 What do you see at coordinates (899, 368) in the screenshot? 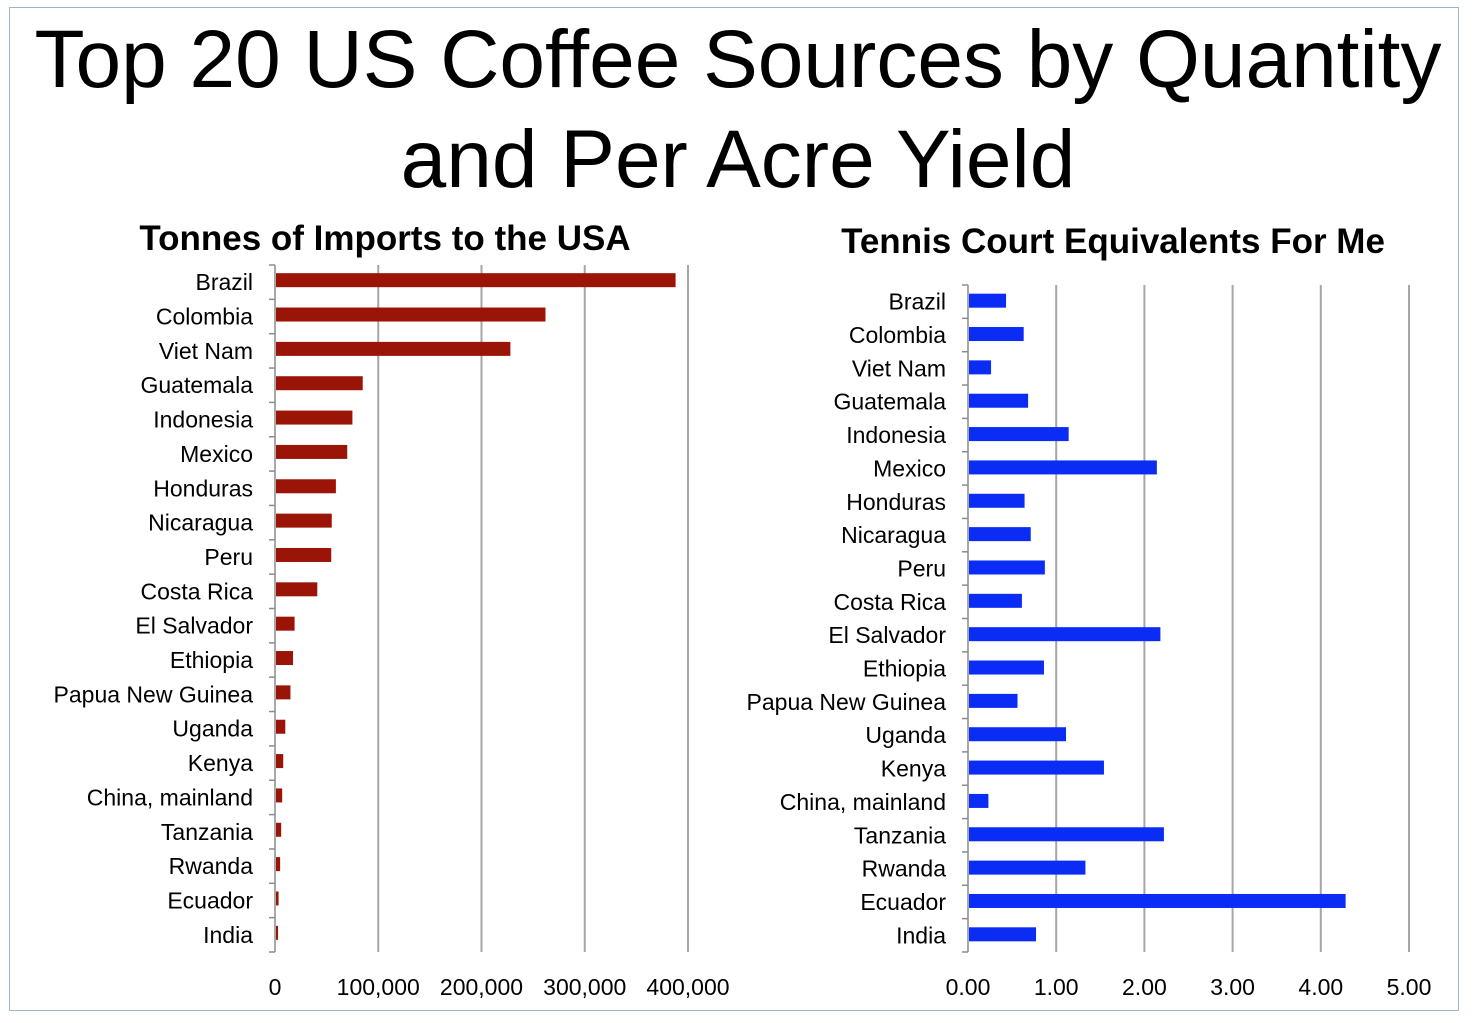
I see `tennis-category-label: Viet Nam` at bounding box center [899, 368].